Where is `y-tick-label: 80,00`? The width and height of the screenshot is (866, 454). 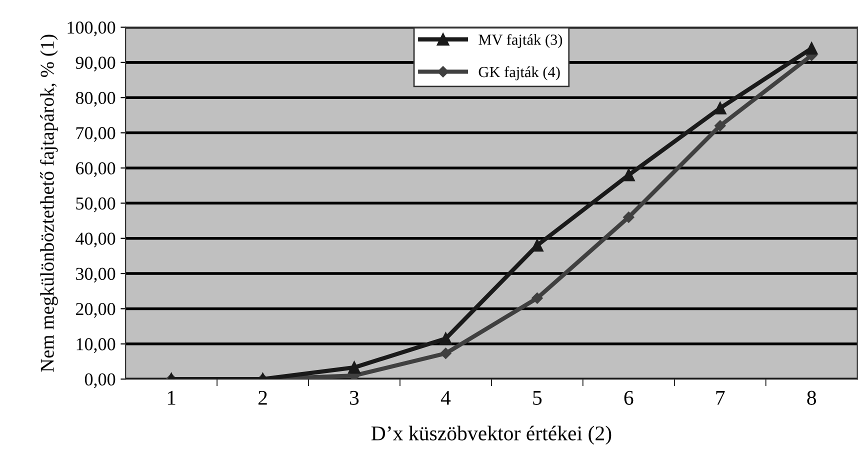 y-tick-label: 80,00 is located at coordinates (96, 99).